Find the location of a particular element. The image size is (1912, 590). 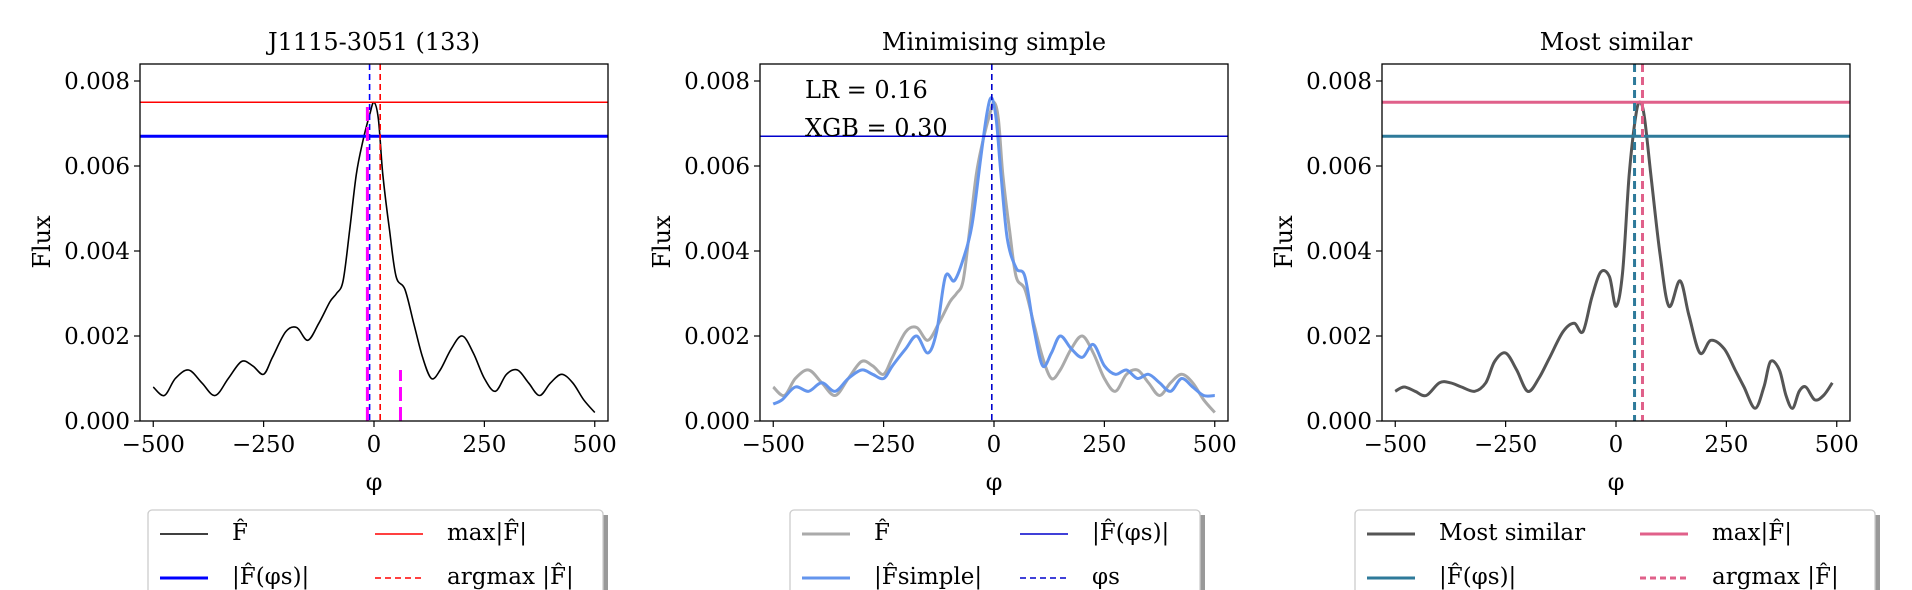

legend: Most similar max|F̂| |F̂(φs)| argmax |F̂| is located at coordinates (1617, 549).